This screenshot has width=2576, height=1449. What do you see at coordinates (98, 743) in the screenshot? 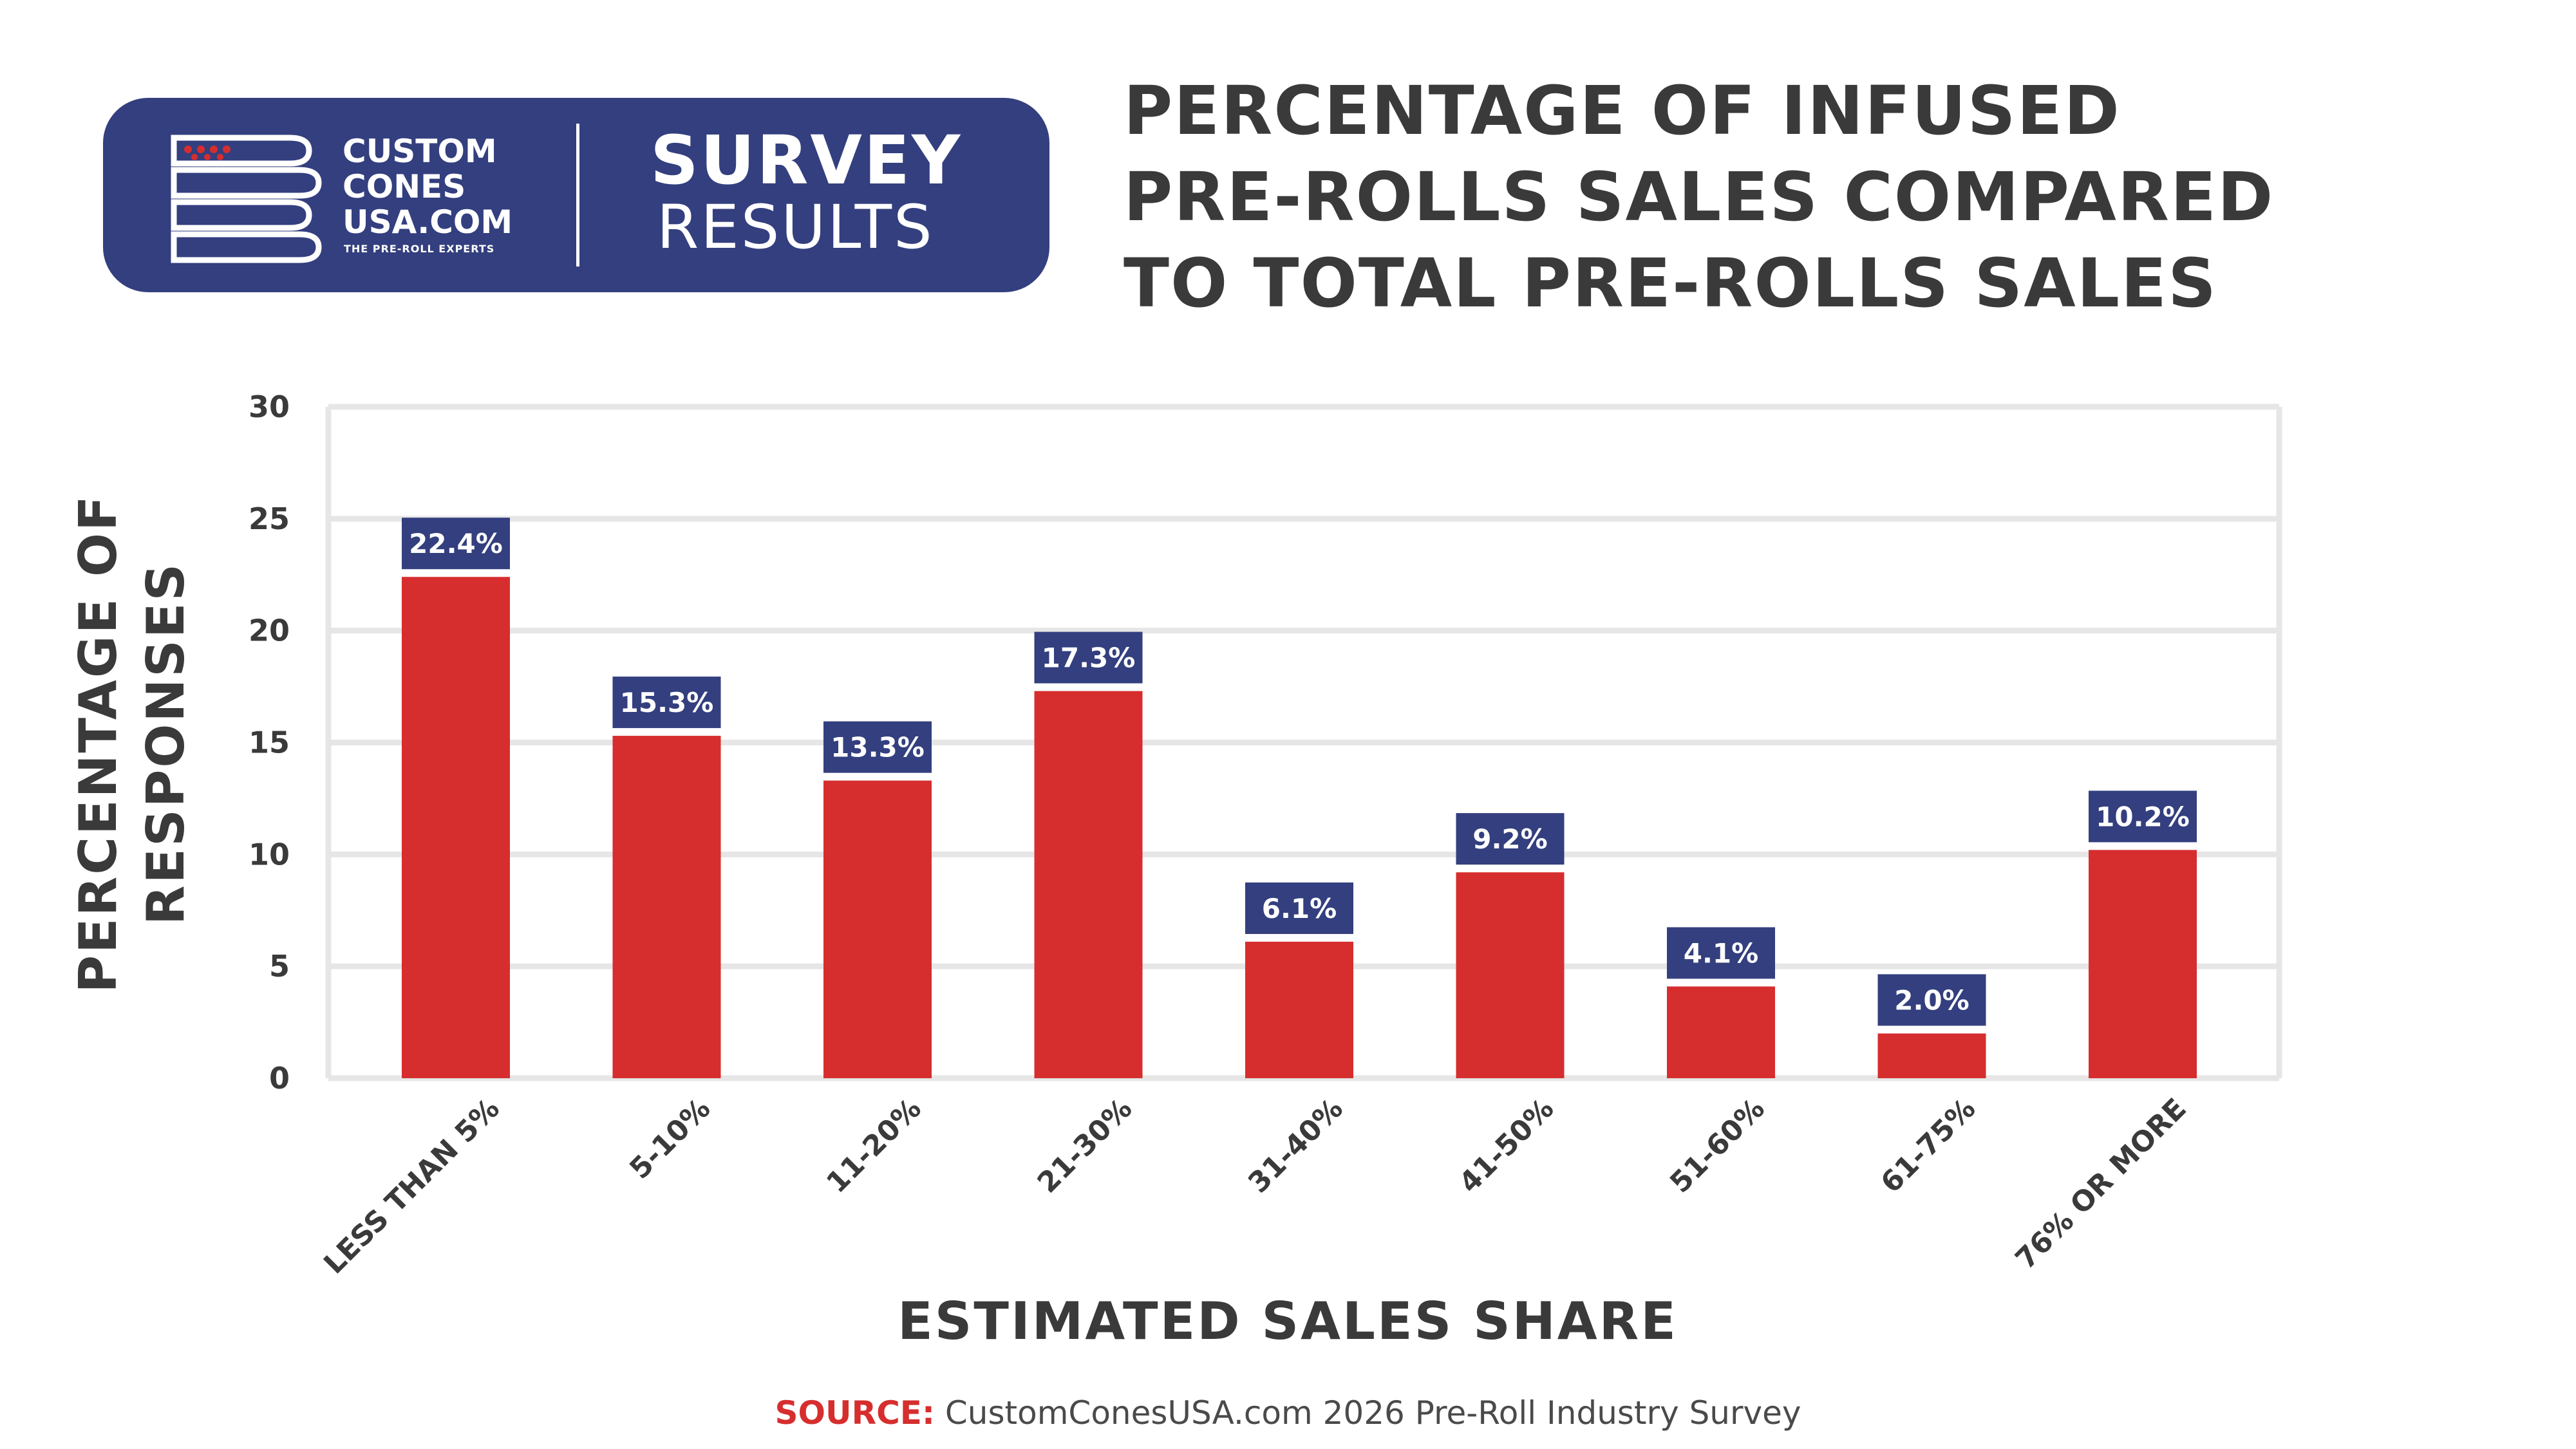
I see `y-axis-label-line1: PERCENTAGE OF` at bounding box center [98, 743].